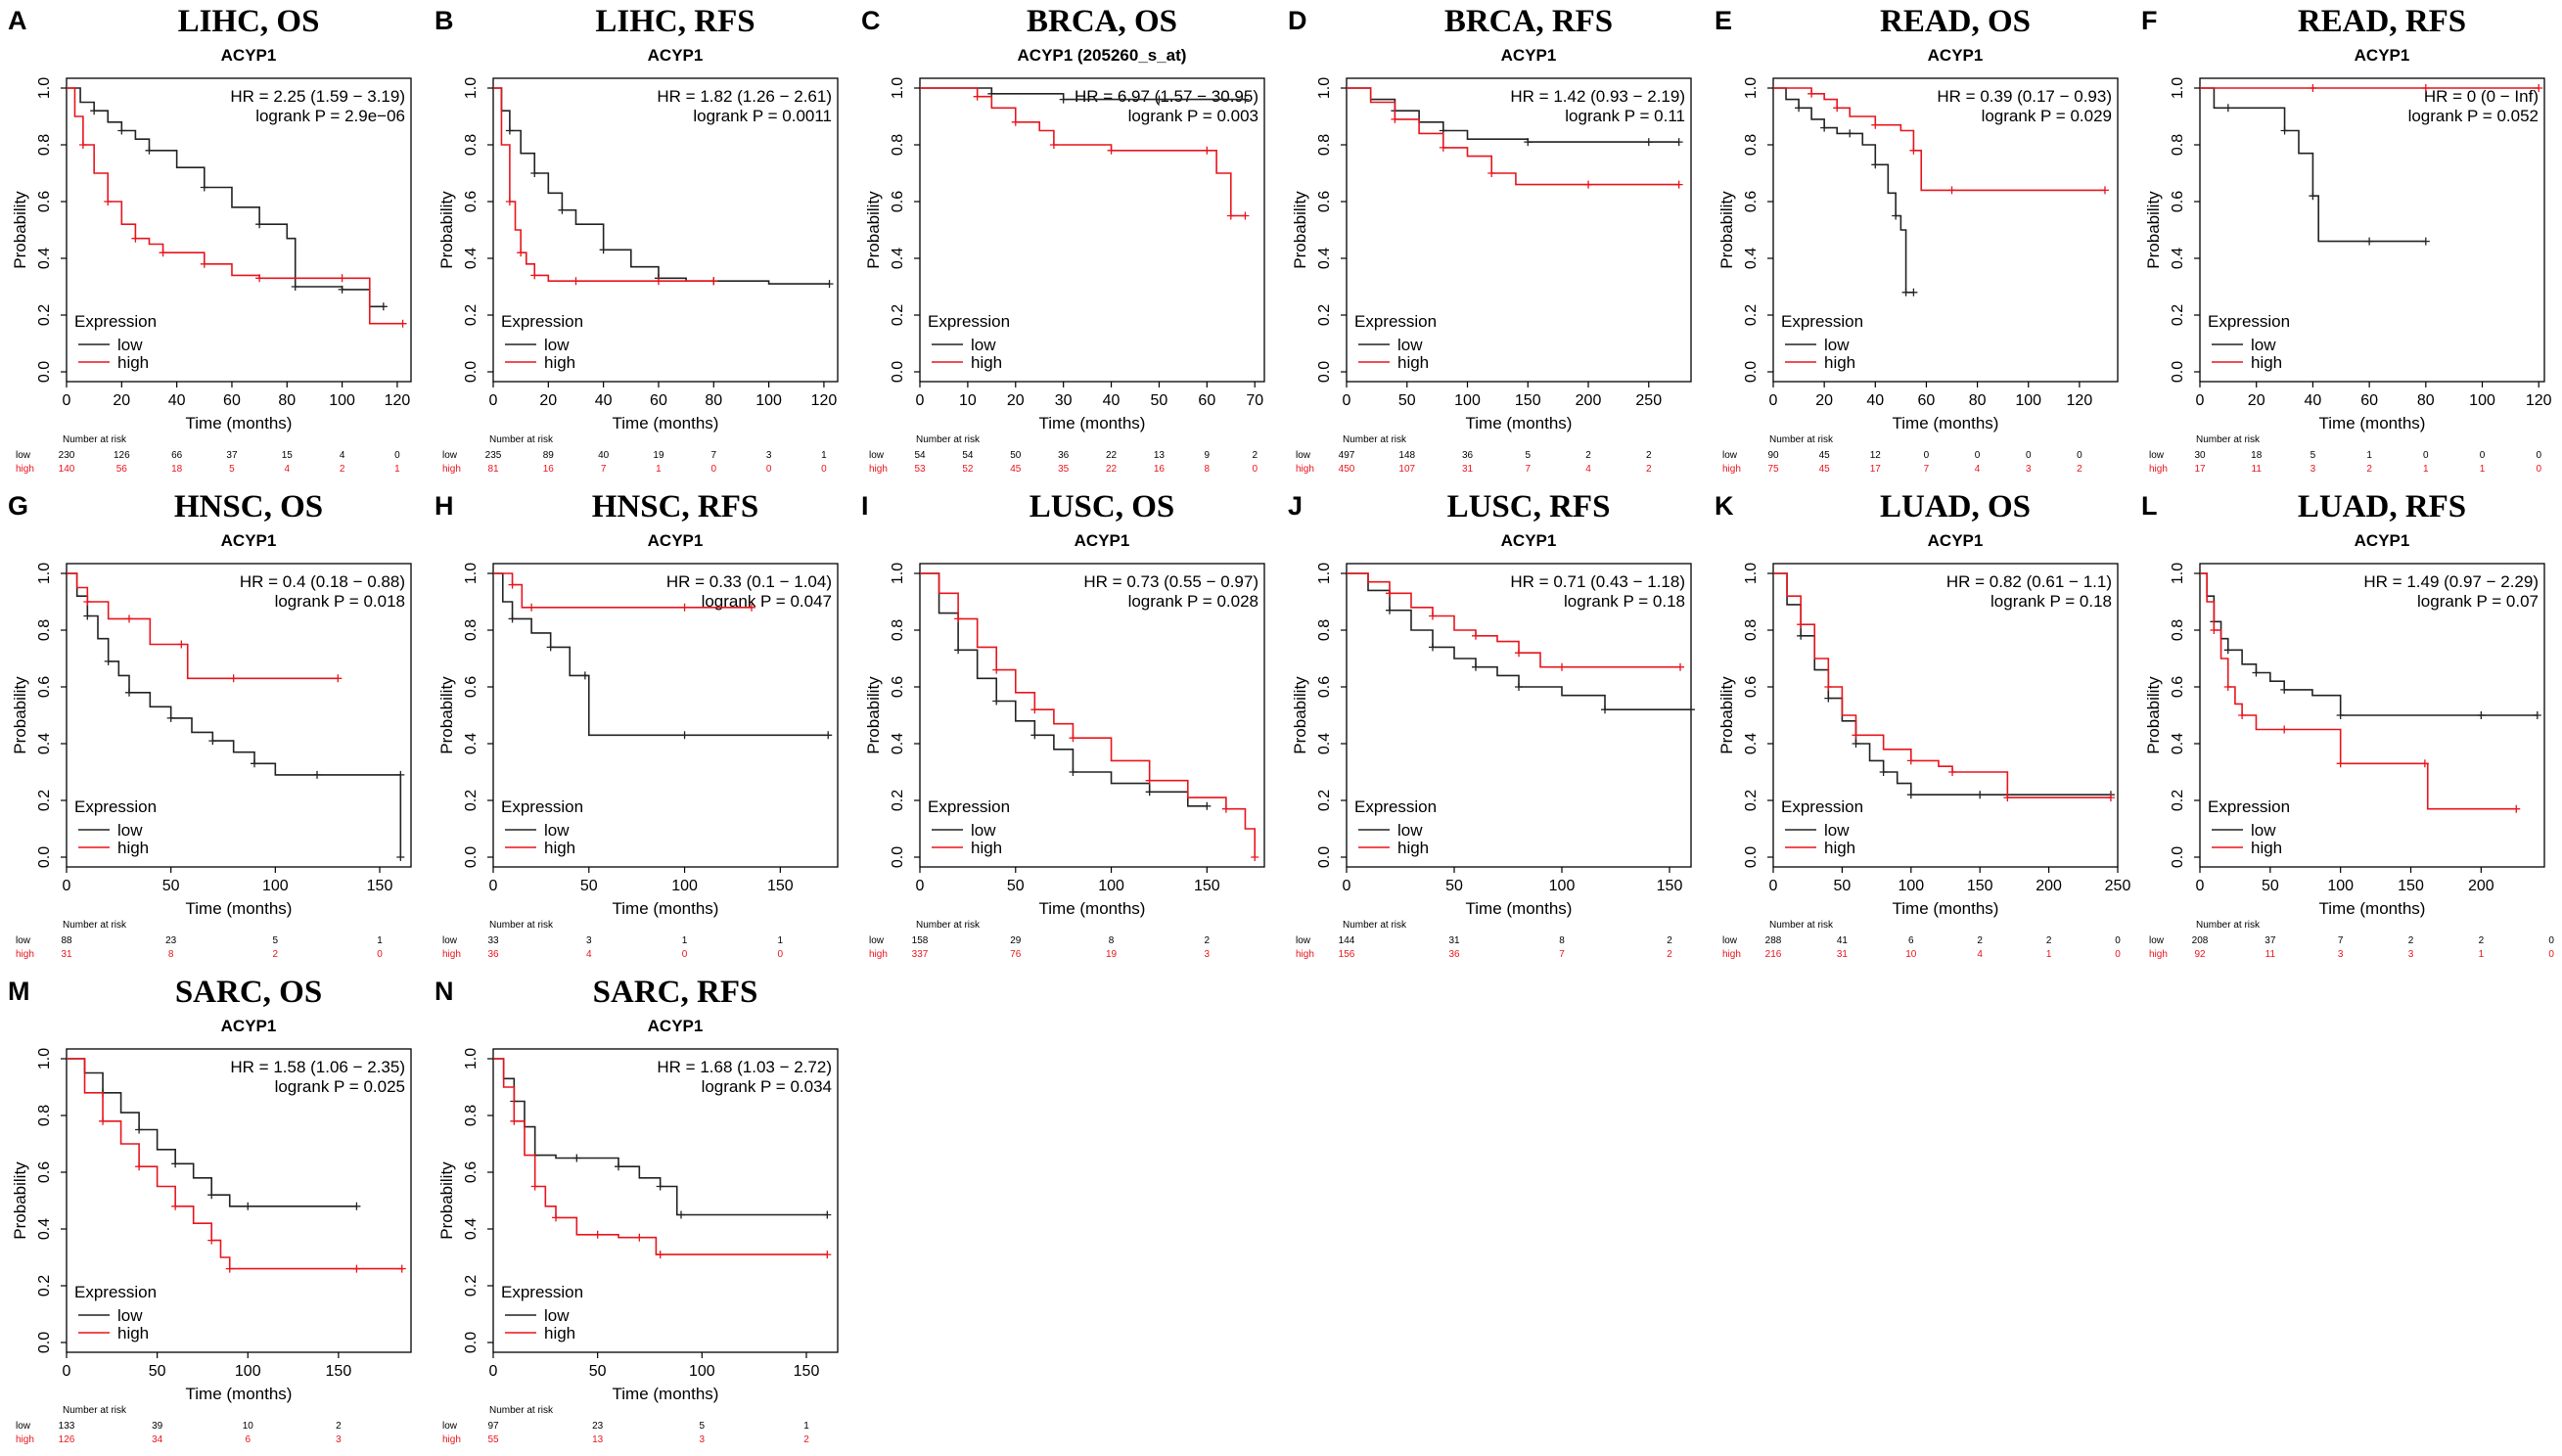 Image resolution: width=2562 pixels, height=1456 pixels. Describe the element at coordinates (1171, 581) in the screenshot. I see `hazard-ratio-text: HR = 0.73 (0.55 − 0.97)` at that location.